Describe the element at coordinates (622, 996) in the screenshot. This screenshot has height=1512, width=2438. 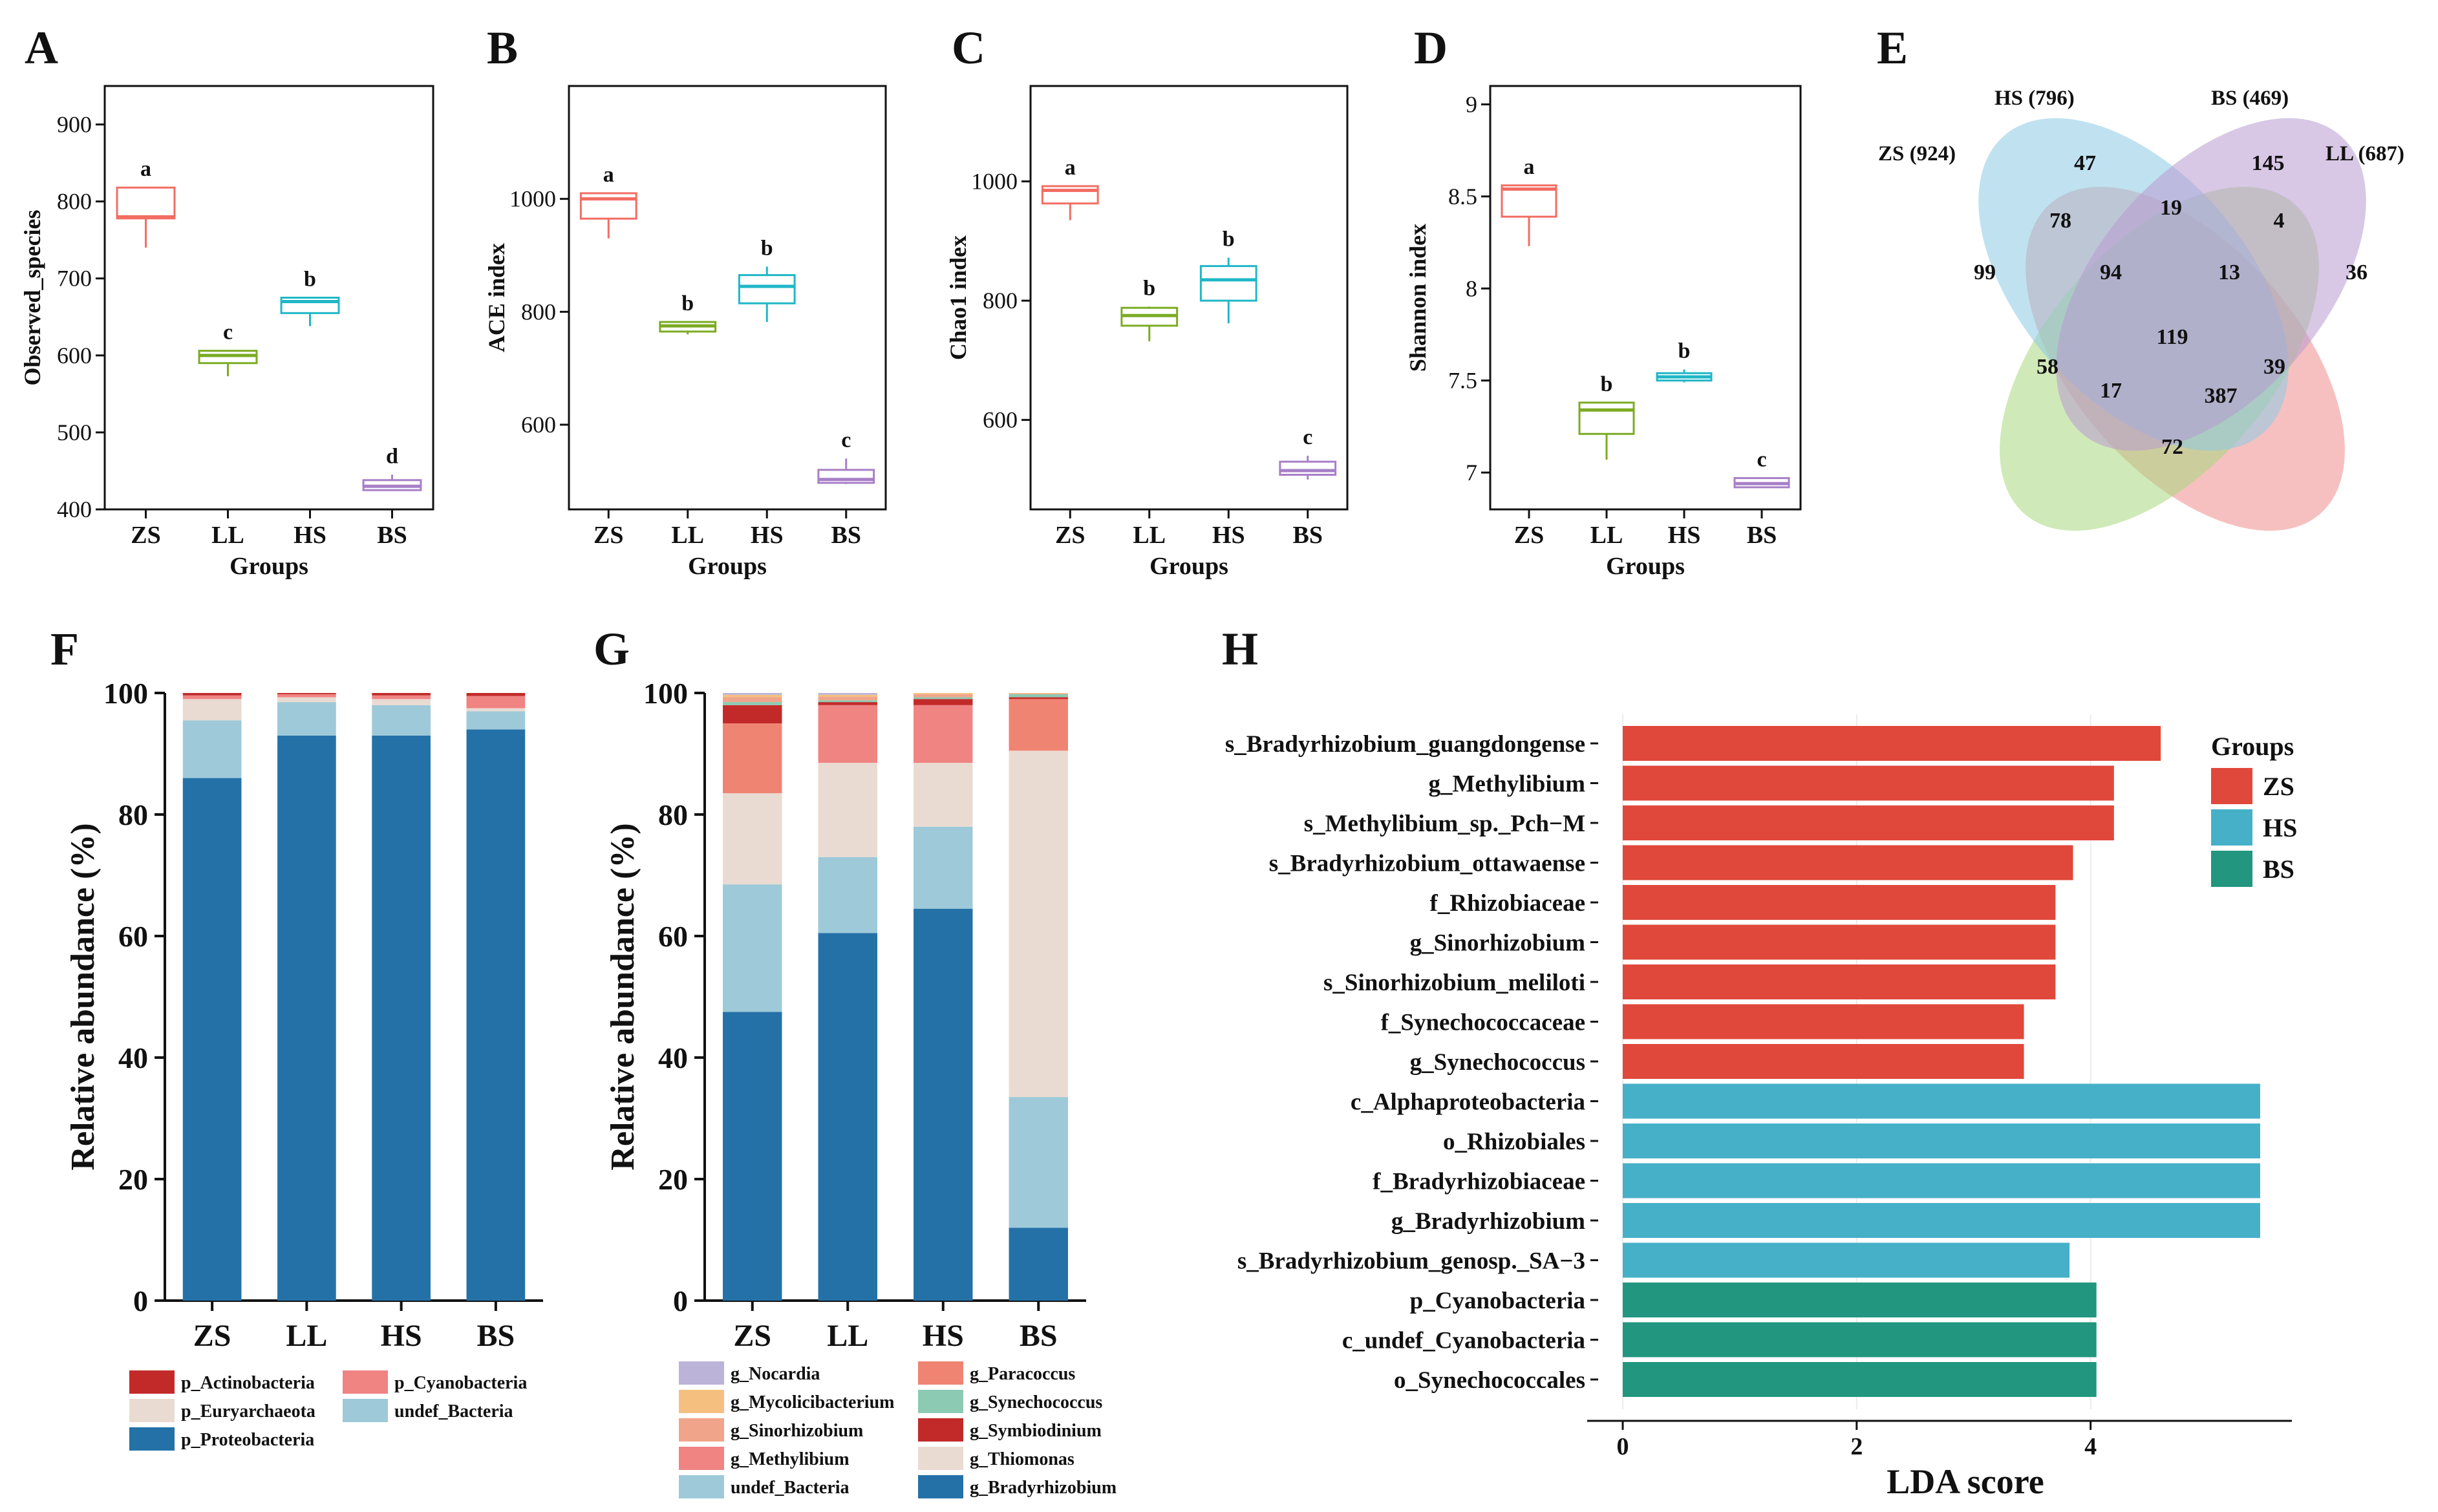
I see `panel-g-y-axis-label: Relative abundance (%)` at that location.